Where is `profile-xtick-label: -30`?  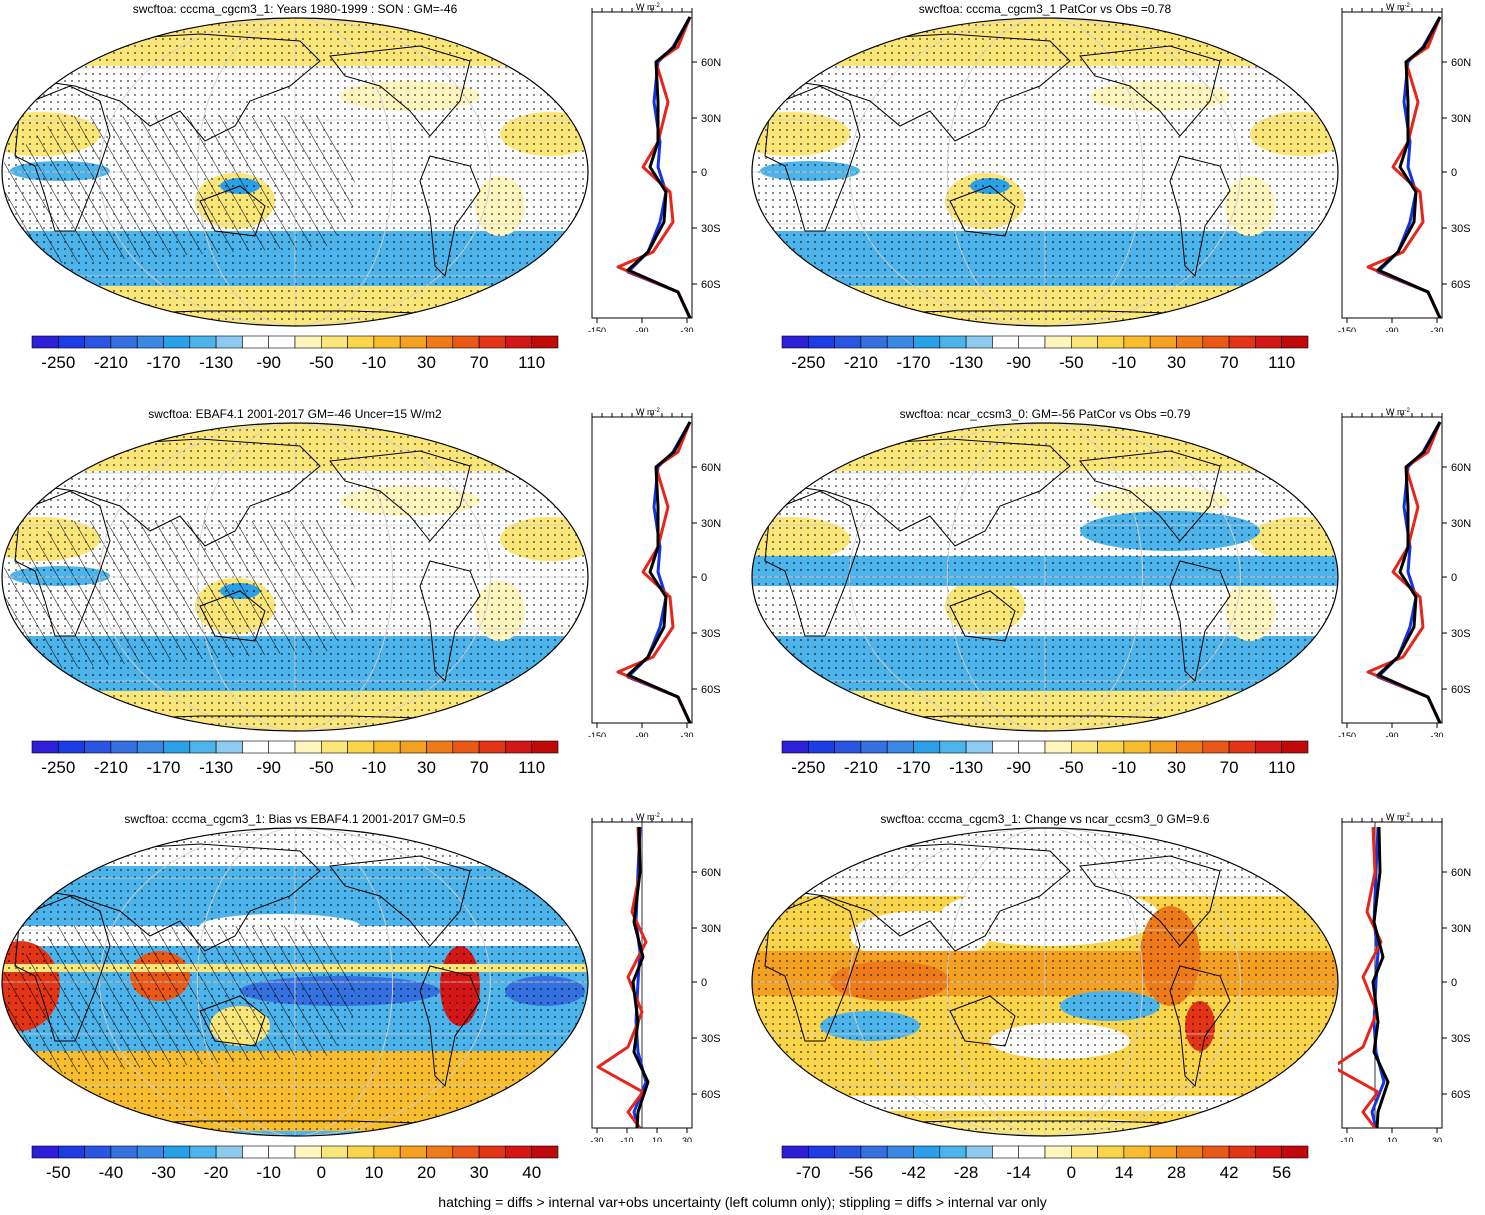
profile-xtick-label: -30 is located at coordinates (686, 329).